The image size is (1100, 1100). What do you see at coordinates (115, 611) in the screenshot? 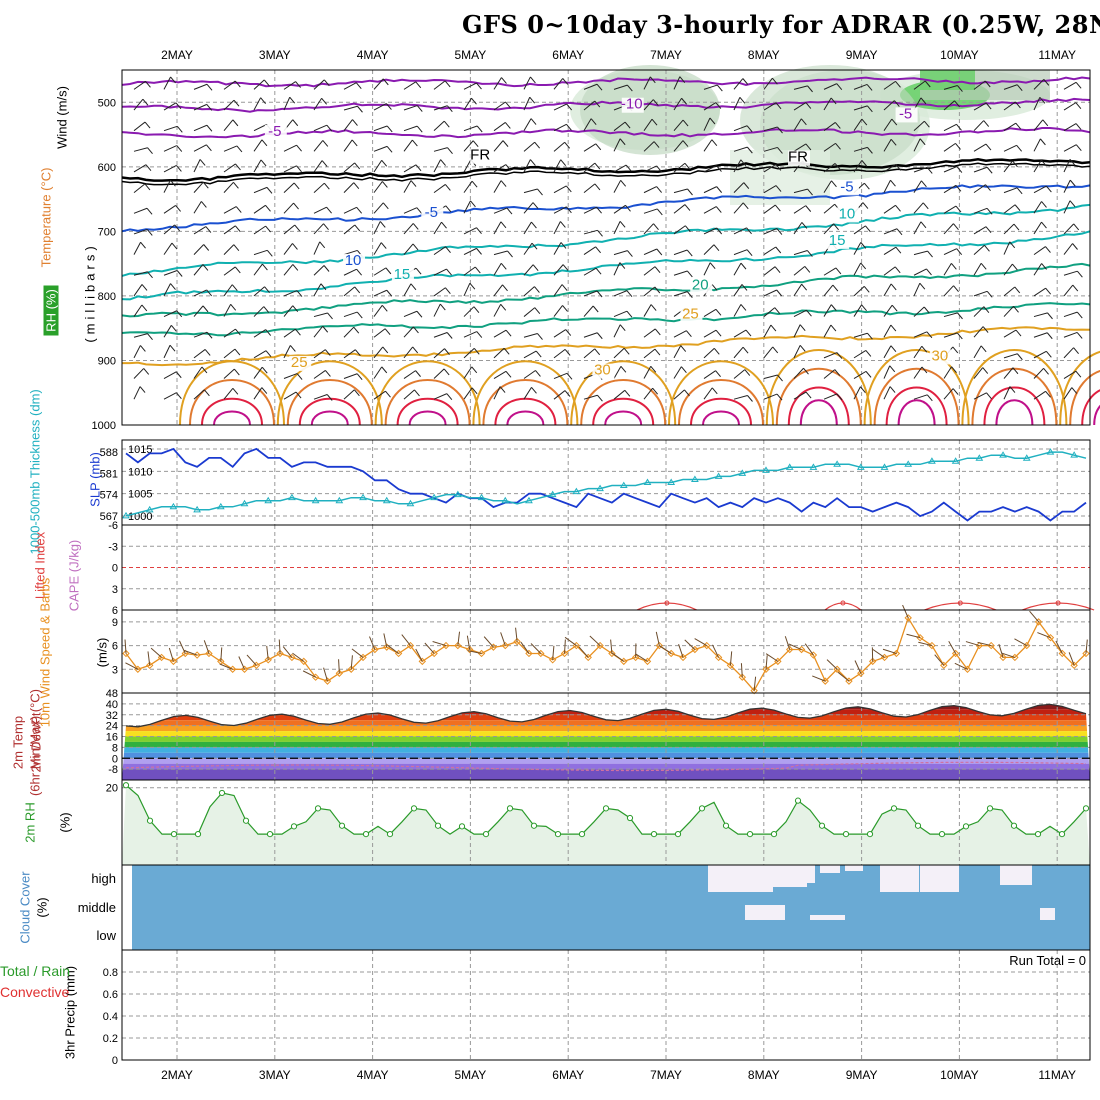
I see `li-tick-label: 6` at bounding box center [115, 611].